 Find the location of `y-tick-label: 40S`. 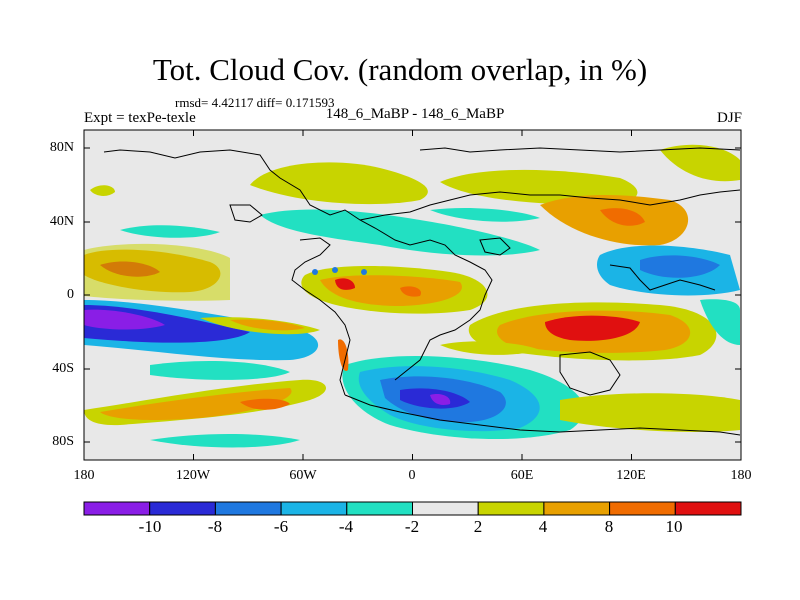

y-tick-label: 40S is located at coordinates (63, 368).